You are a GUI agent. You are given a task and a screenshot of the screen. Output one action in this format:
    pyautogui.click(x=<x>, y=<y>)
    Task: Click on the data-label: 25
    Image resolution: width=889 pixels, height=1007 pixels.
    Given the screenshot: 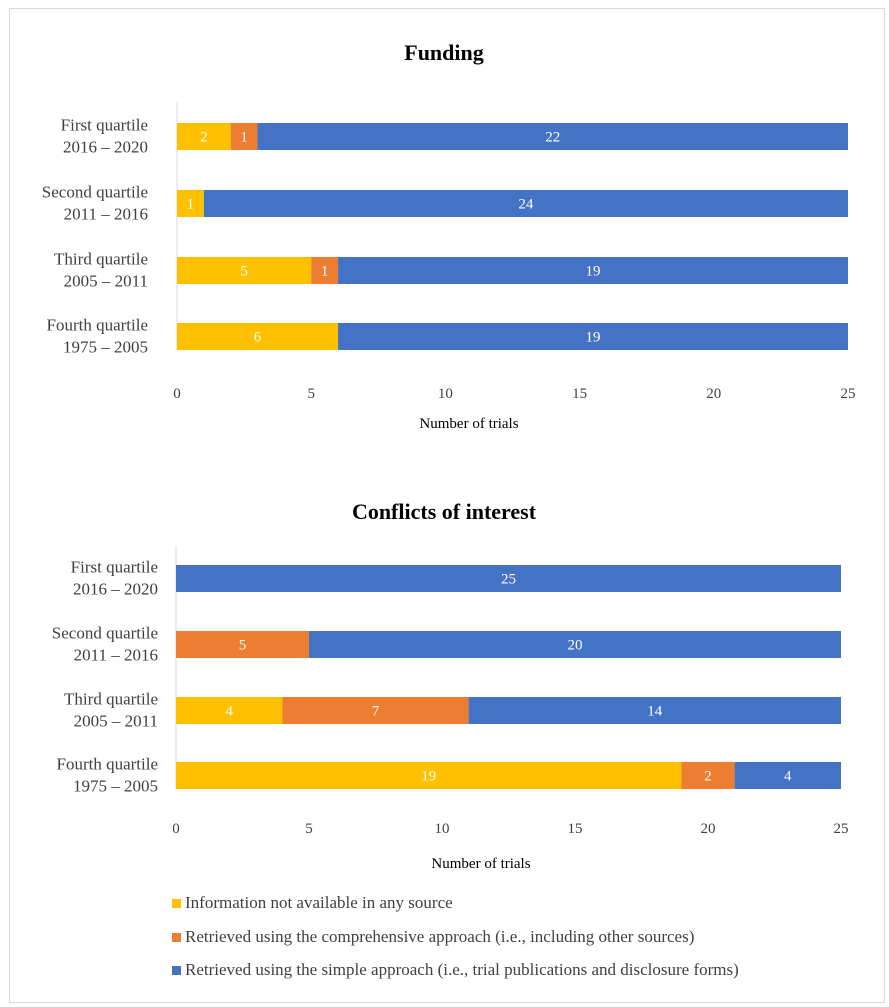 What is the action you would take?
    pyautogui.click(x=508, y=580)
    